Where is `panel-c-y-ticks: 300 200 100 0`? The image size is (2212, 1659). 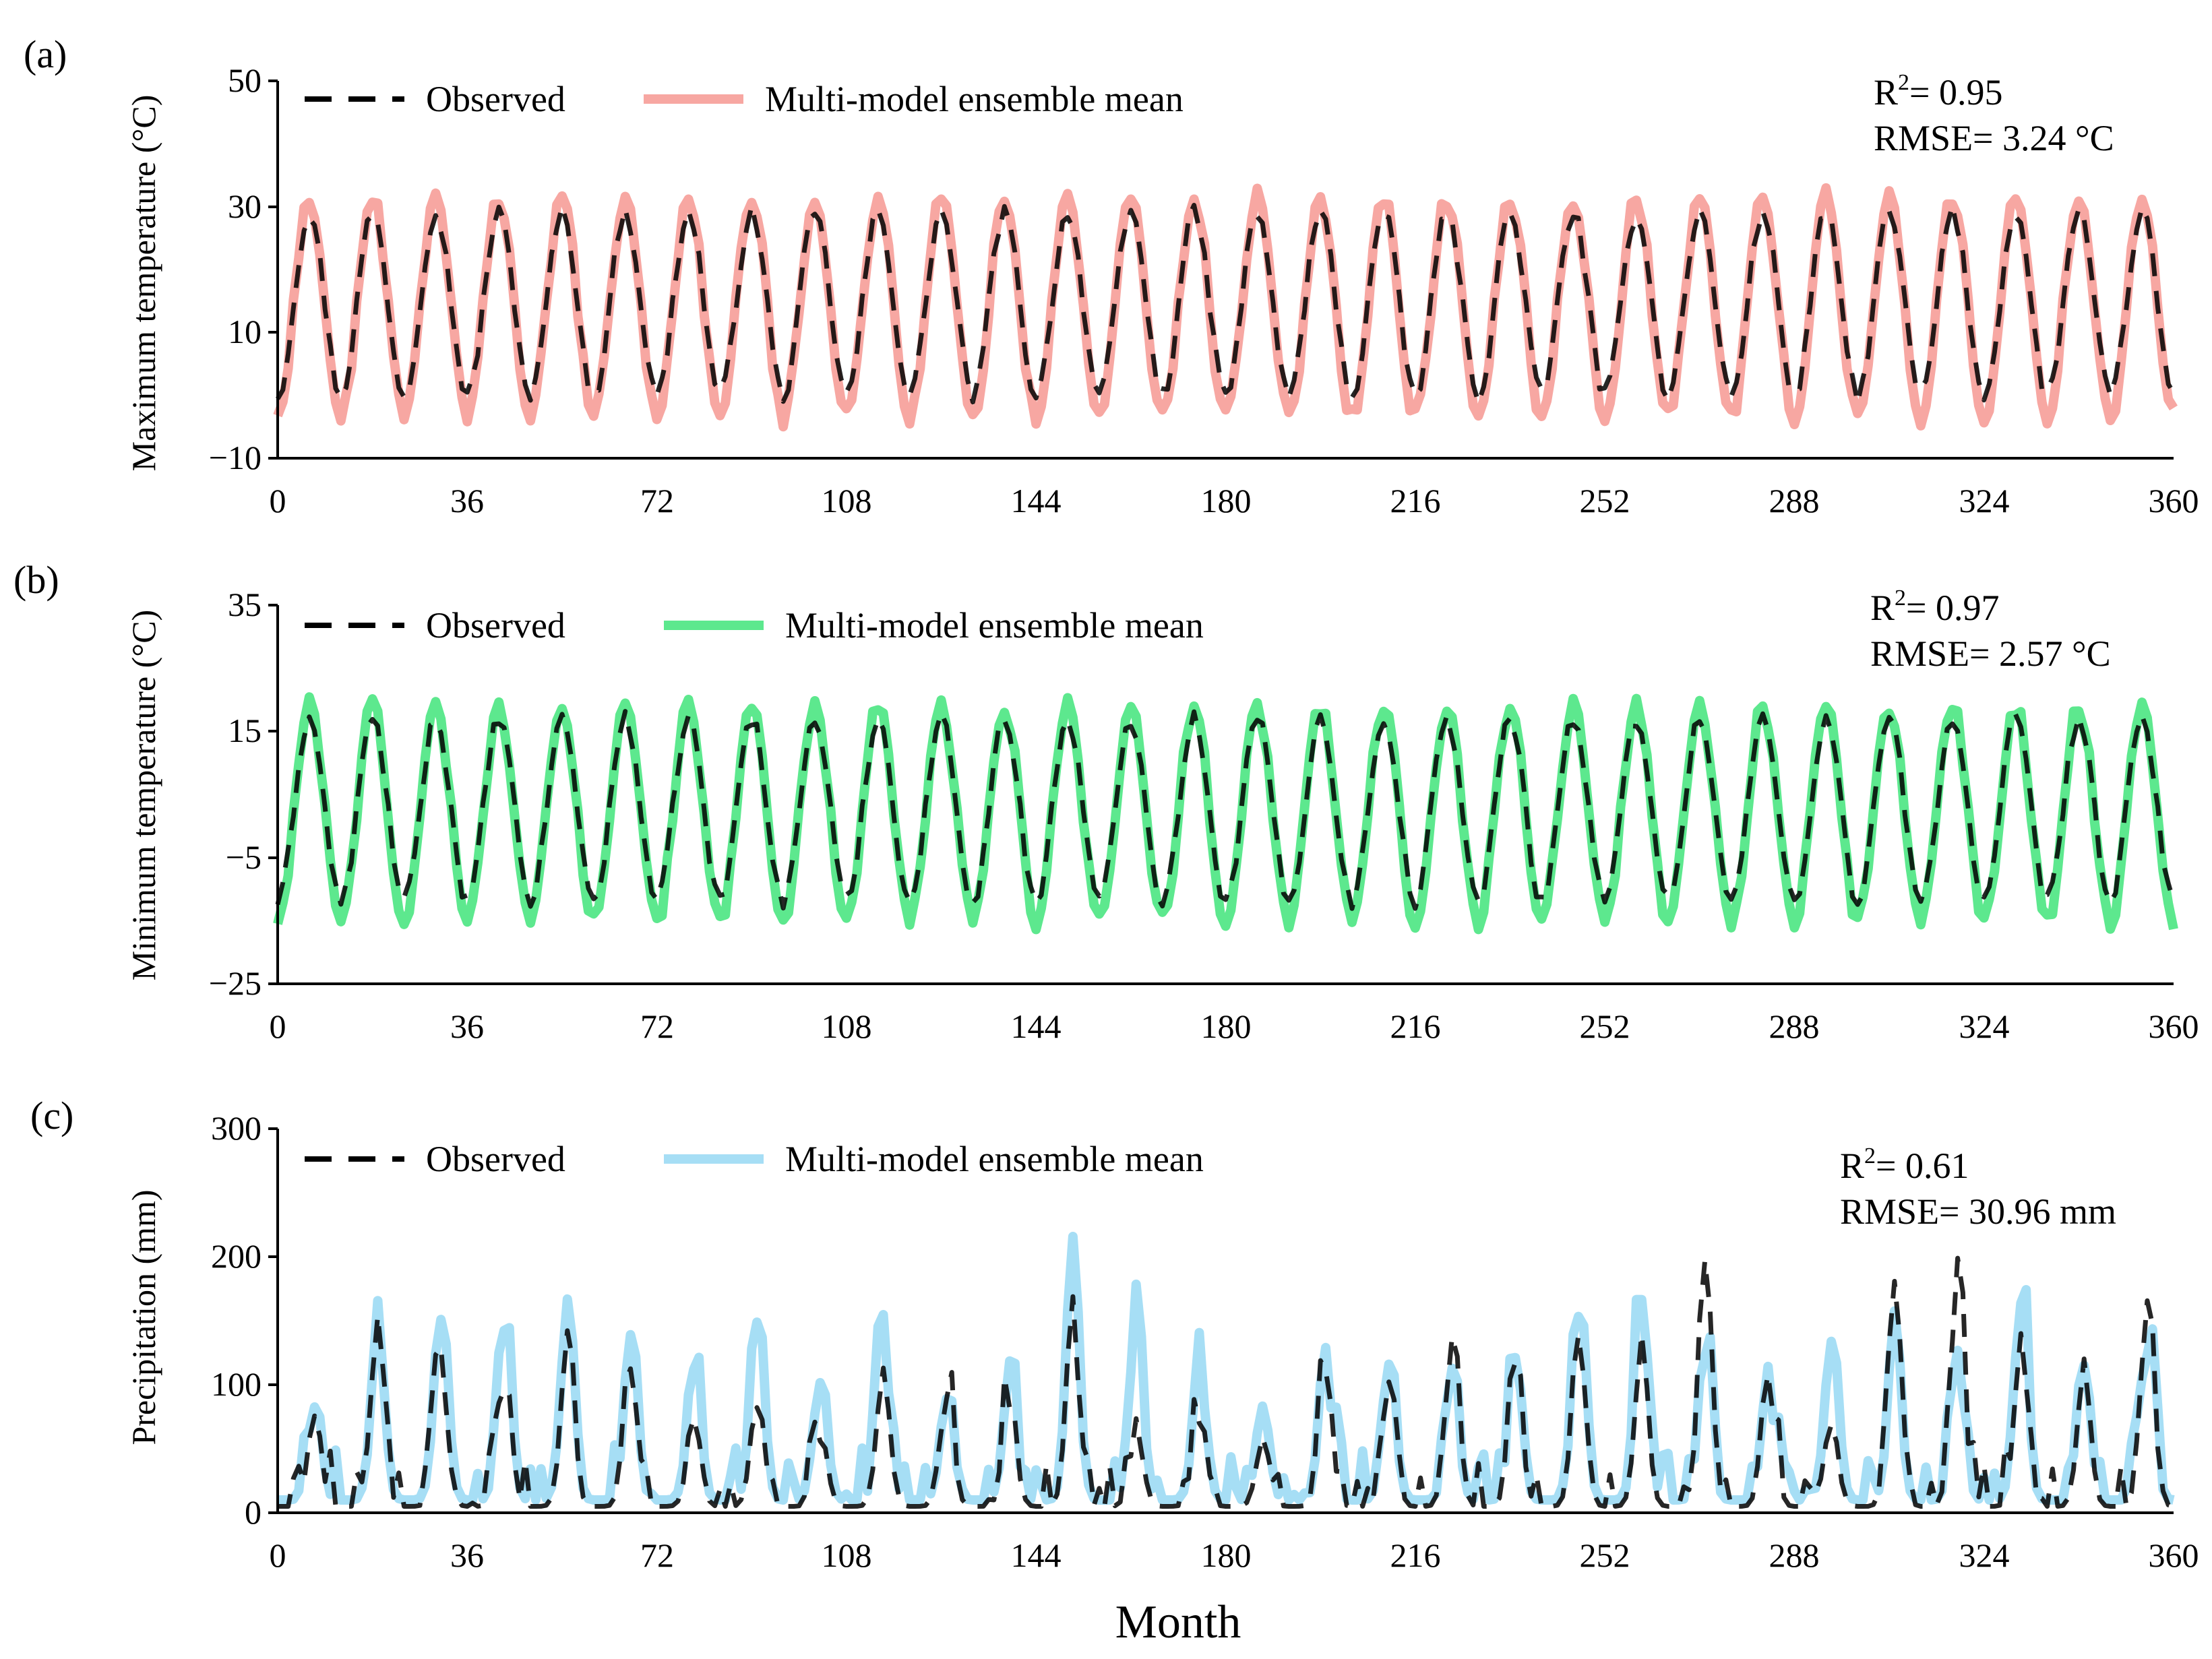 panel-c-y-ticks: 300 200 100 0 is located at coordinates (244, 1320).